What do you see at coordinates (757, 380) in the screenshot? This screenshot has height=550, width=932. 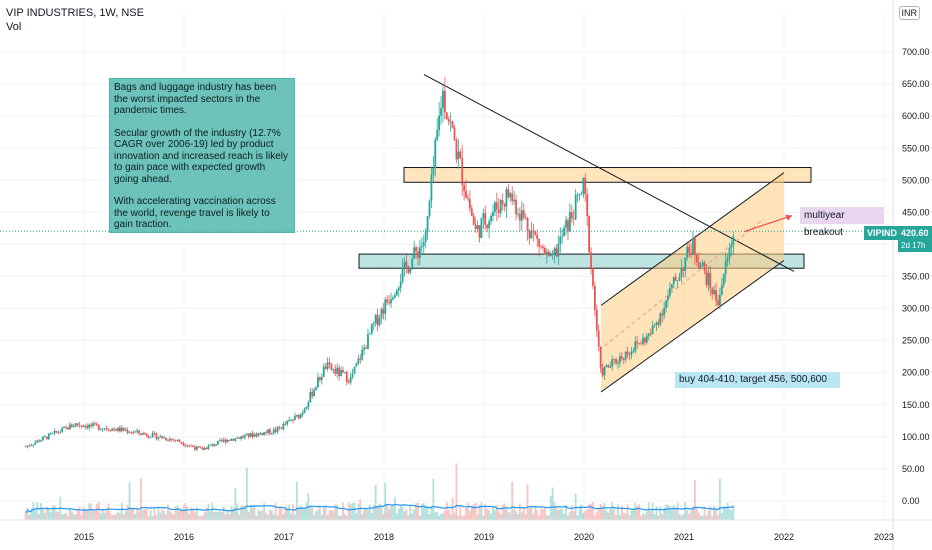 I see `buy-target-callout: buy 404-410, target 456, 500,600` at bounding box center [757, 380].